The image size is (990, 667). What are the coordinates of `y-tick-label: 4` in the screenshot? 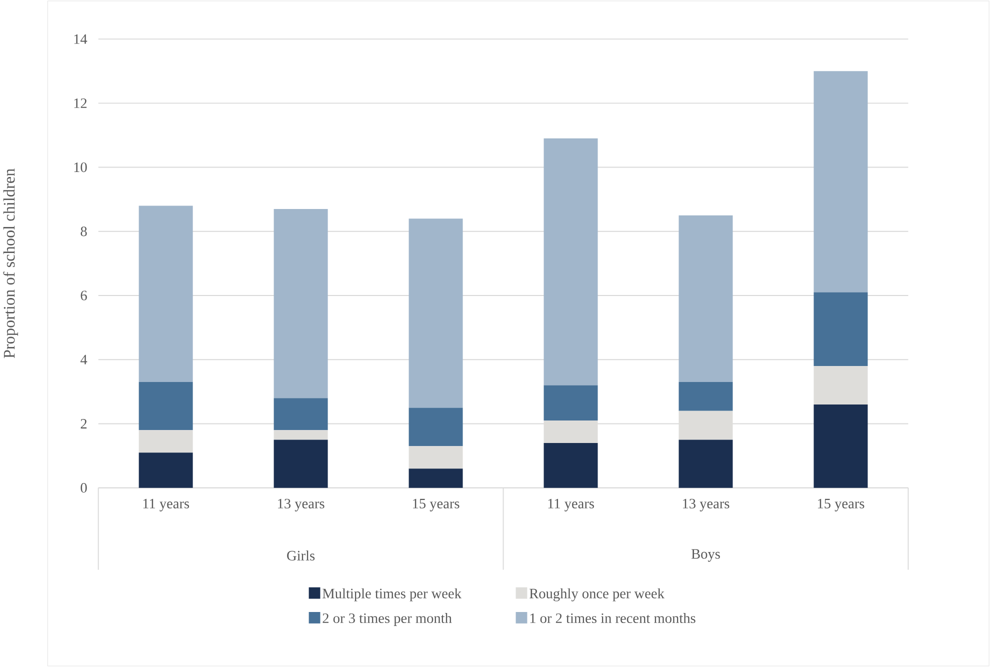 It's located at (84, 359).